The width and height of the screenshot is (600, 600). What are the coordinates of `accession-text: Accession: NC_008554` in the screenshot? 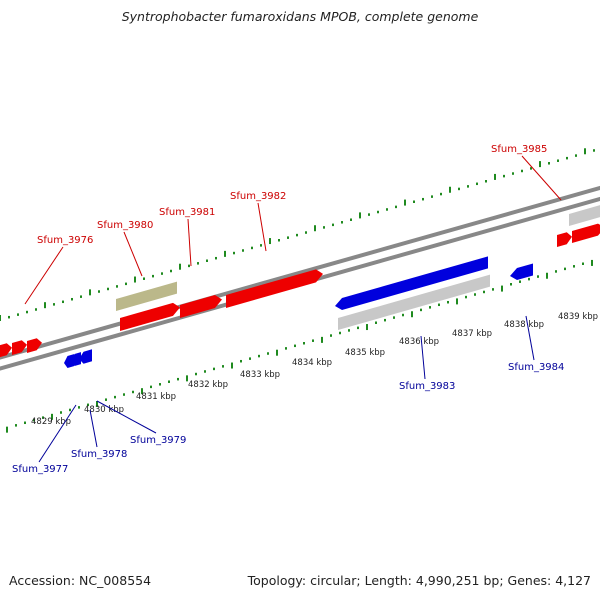 It's located at (80, 580).